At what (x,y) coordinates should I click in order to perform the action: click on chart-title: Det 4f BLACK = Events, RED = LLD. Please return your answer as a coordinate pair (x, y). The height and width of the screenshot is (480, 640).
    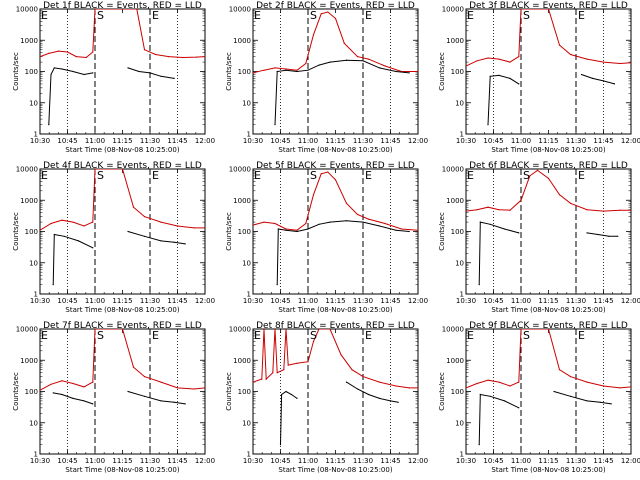
    Looking at the image, I should click on (122, 166).